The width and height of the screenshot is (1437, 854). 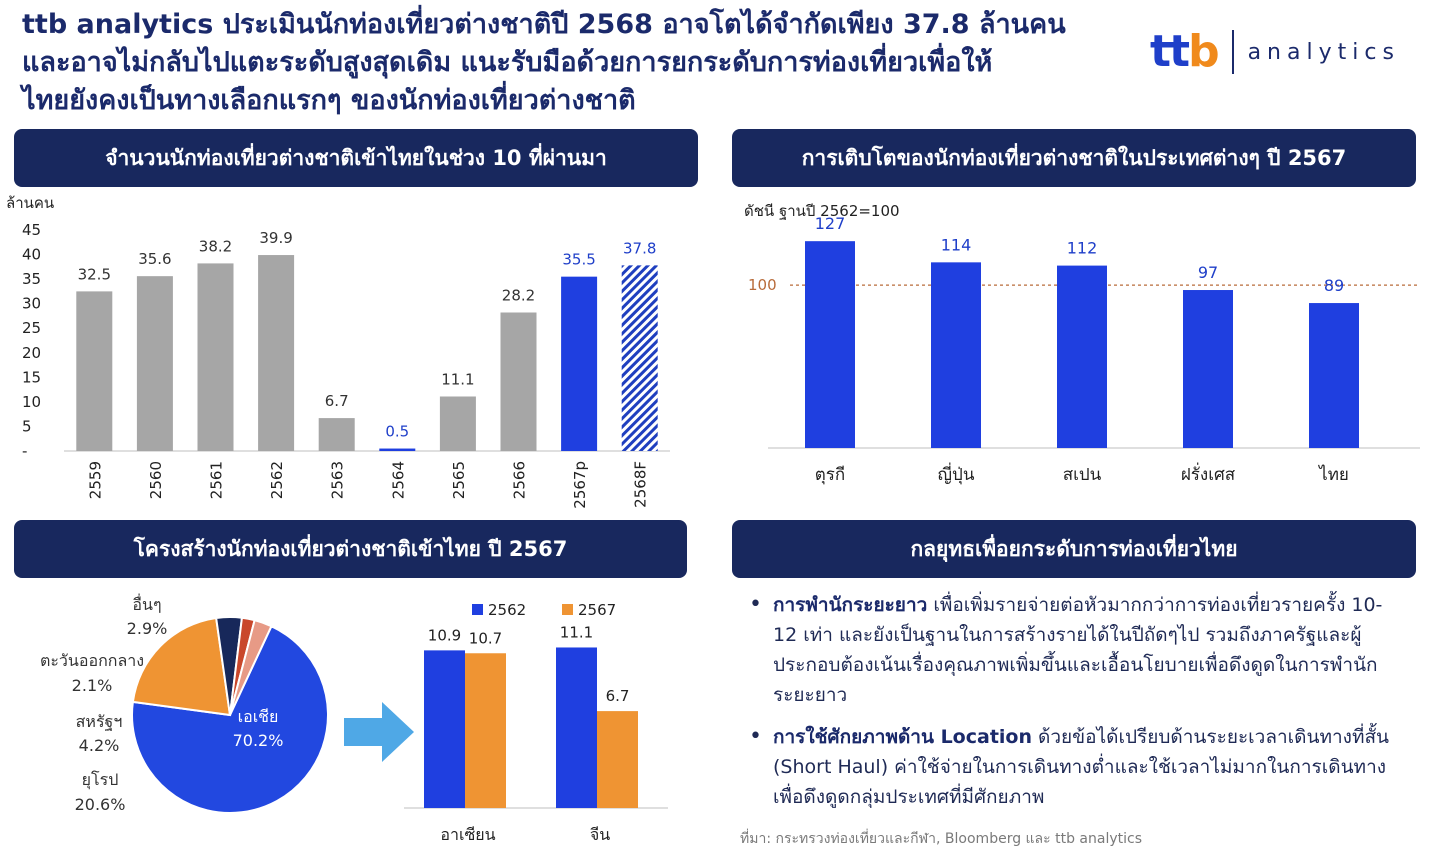 I want to click on y-tick-label: 45, so click(x=31, y=230).